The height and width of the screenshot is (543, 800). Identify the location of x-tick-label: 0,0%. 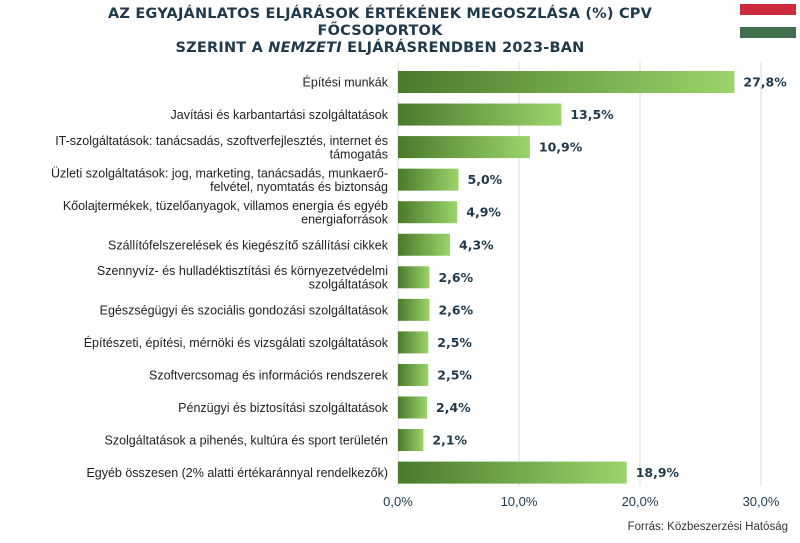
(398, 501).